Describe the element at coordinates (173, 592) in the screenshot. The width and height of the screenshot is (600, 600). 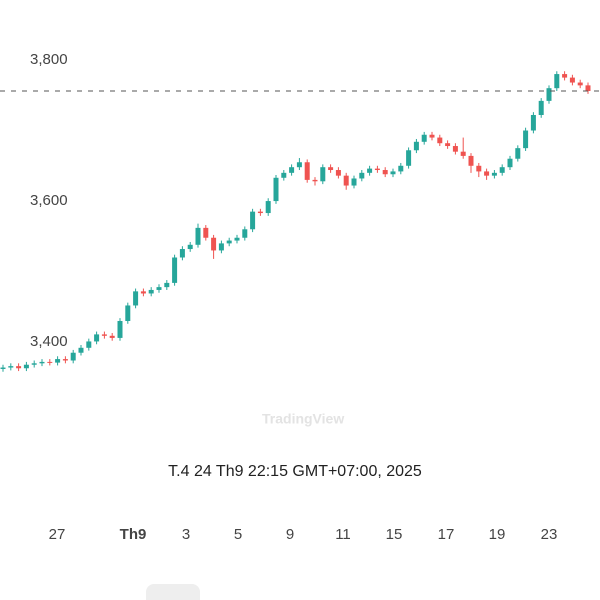
I see `toolbar-button` at that location.